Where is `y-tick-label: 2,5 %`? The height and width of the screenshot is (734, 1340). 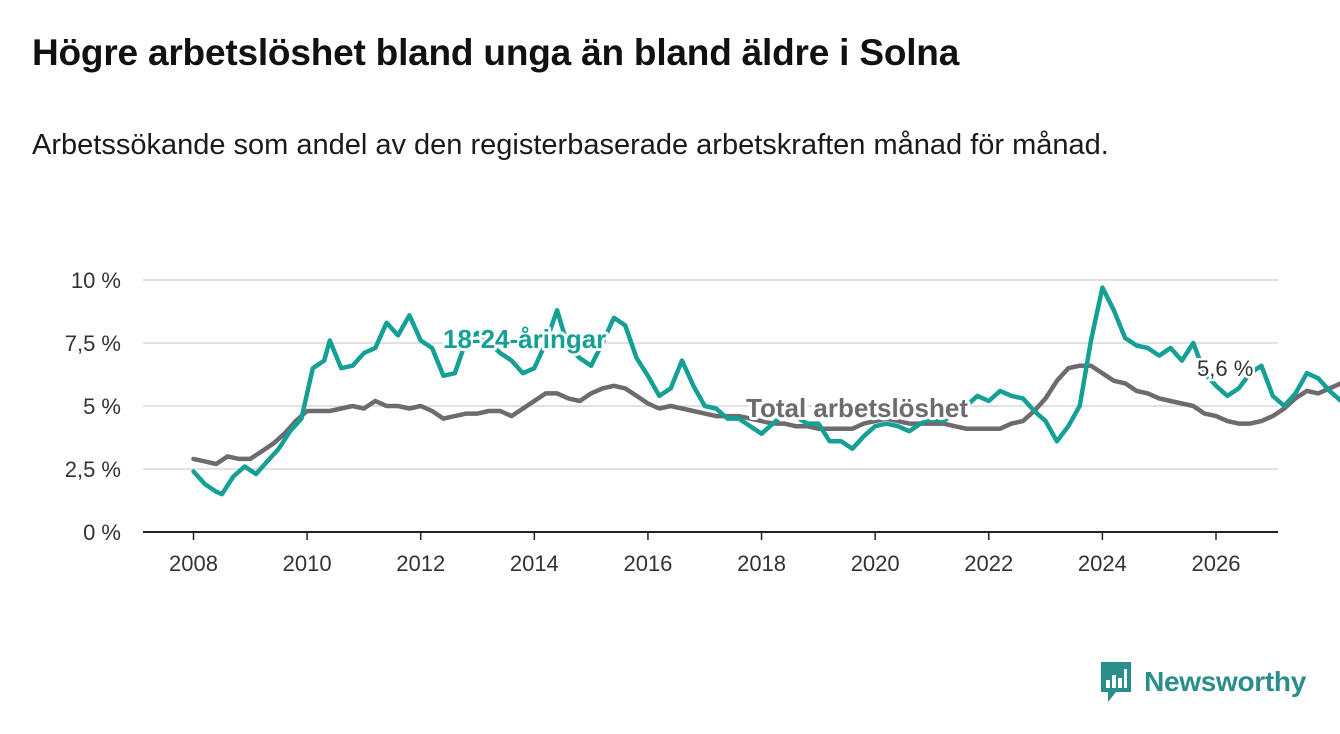 y-tick-label: 2,5 % is located at coordinates (93, 469).